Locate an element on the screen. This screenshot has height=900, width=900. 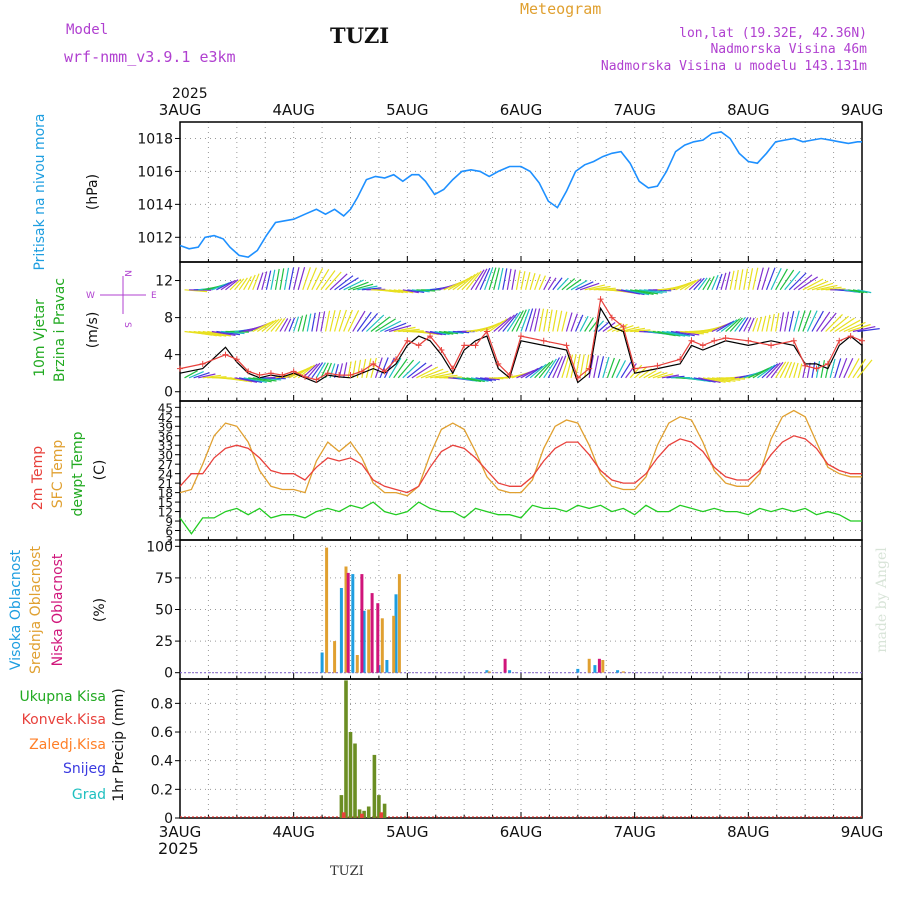
panel-cloud: 0 25 50 75 100 is located at coordinates (504, 610).